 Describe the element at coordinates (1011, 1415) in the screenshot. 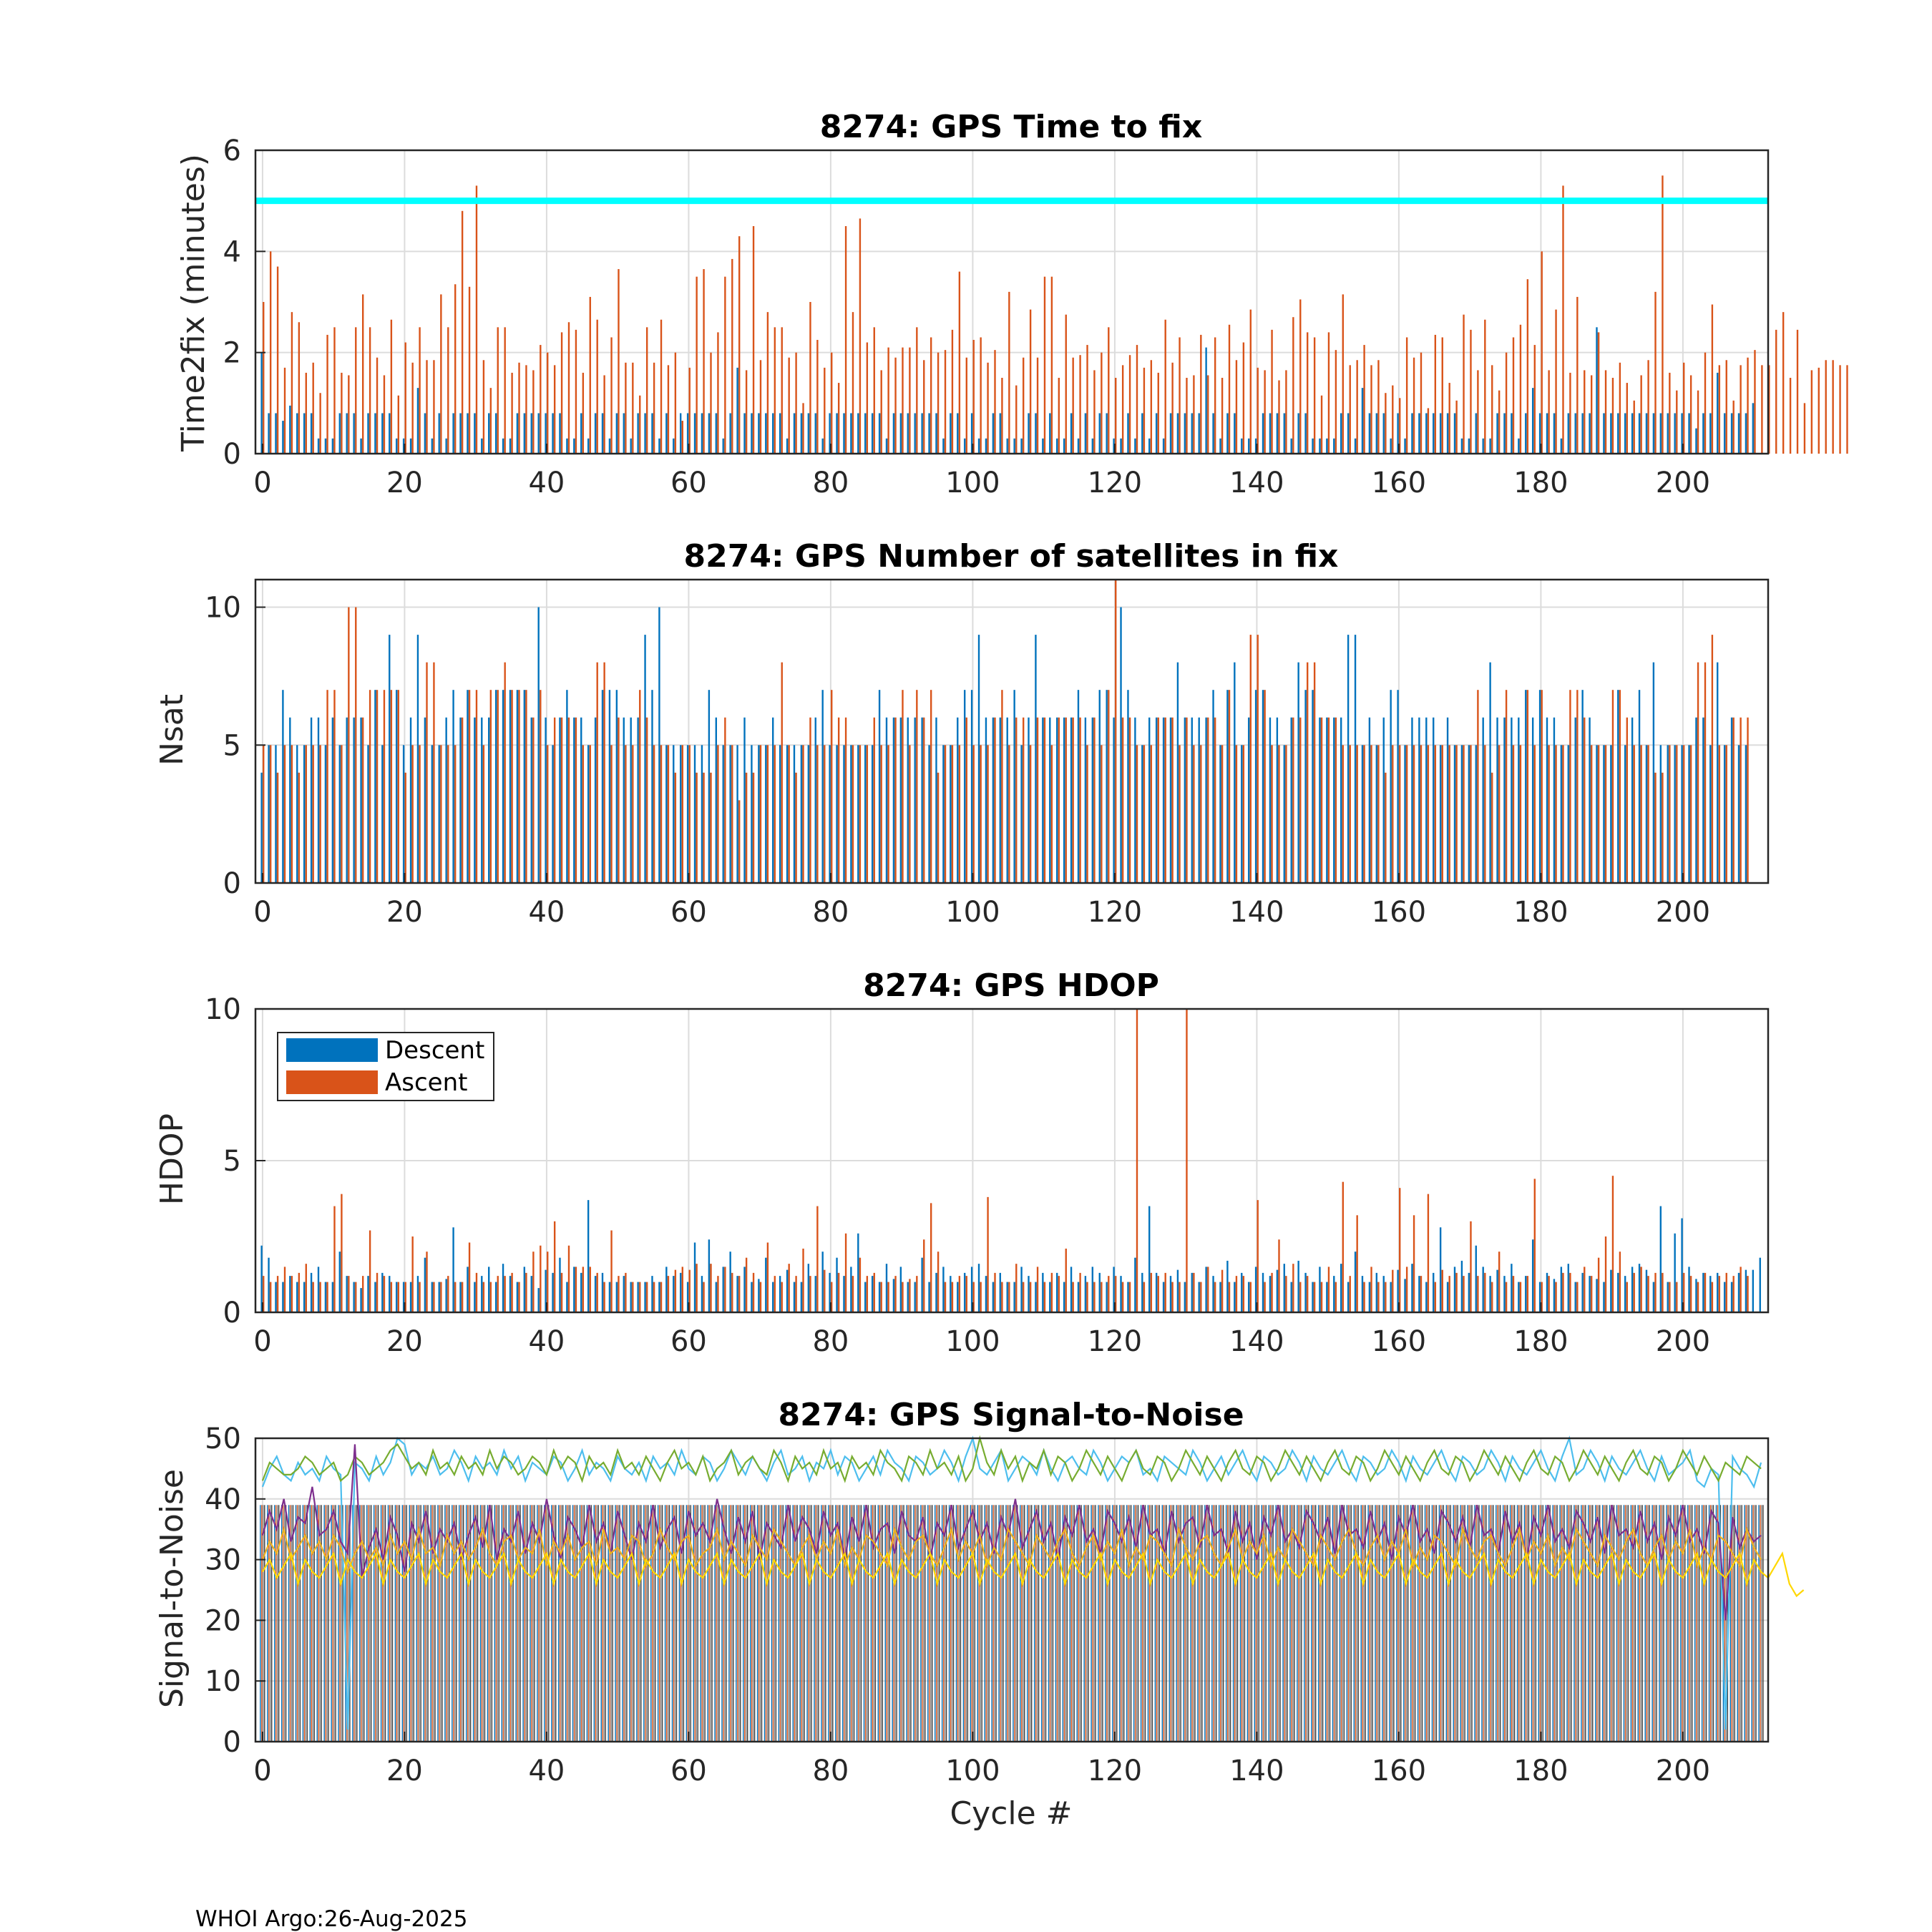

I see `chart-title-snr: 8274: GPS Signal-to-Noise` at that location.